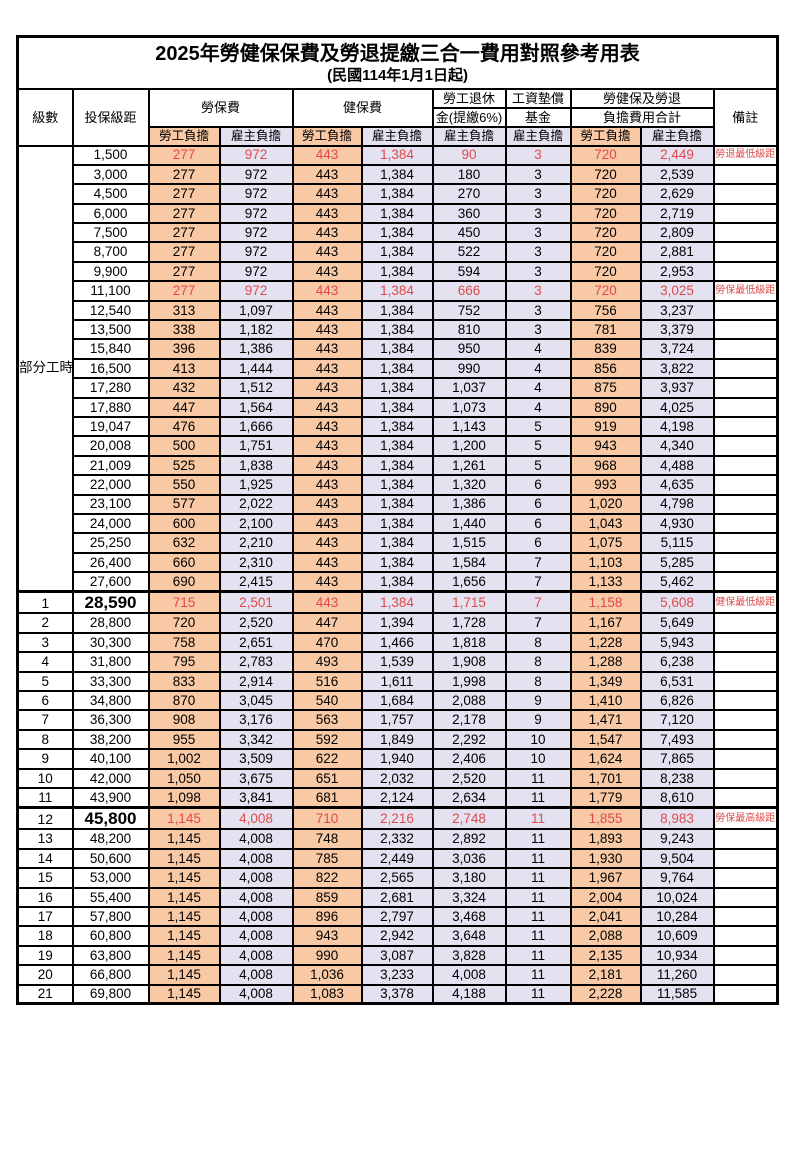 The height and width of the screenshot is (1155, 791). What do you see at coordinates (110, 368) in the screenshot?
I see `bracket-cell: 16,500` at bounding box center [110, 368].